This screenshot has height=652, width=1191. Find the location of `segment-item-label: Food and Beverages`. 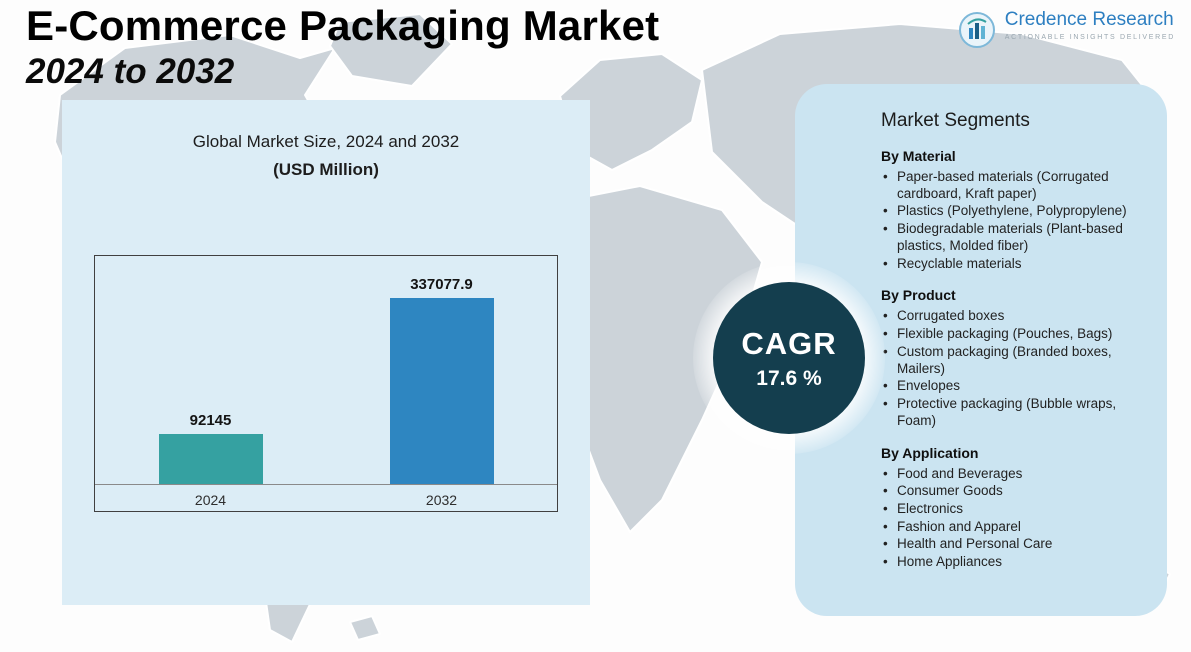

segment-item-label: Food and Beverages is located at coordinates (960, 473).